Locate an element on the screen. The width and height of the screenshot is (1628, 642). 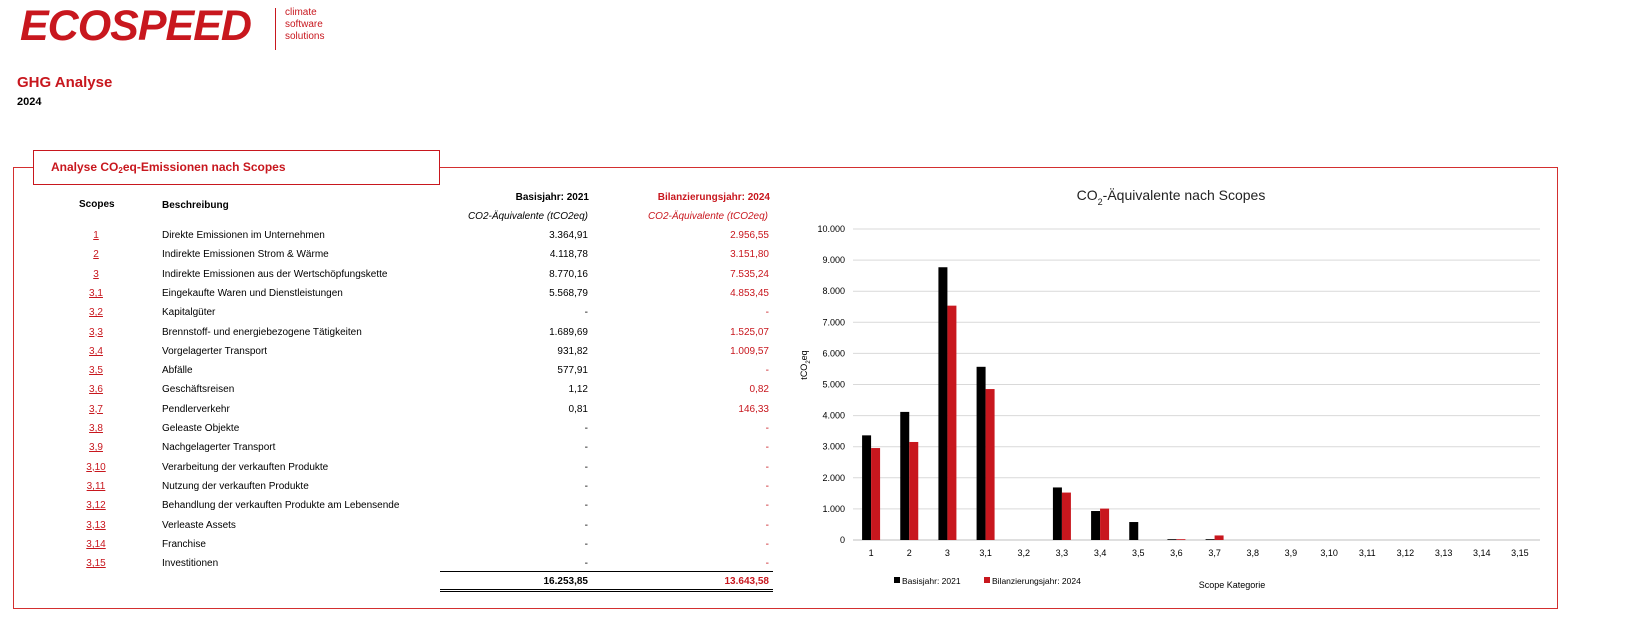
base-year-value: 4.118,78 is located at coordinates (568, 255).